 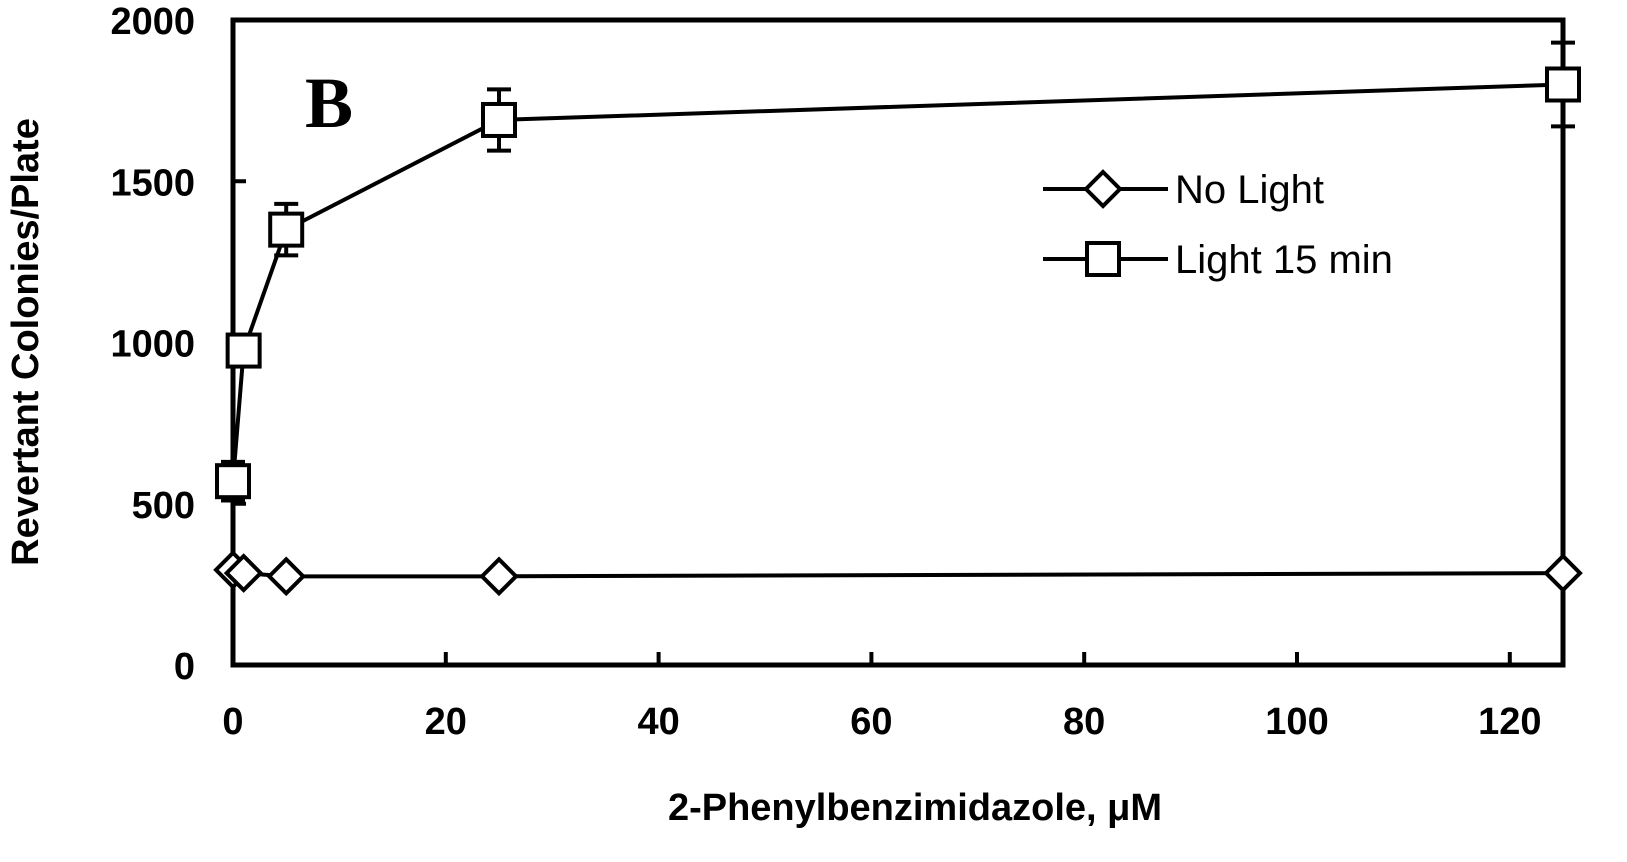 What do you see at coordinates (329, 103) in the screenshot?
I see `panel-label: B` at bounding box center [329, 103].